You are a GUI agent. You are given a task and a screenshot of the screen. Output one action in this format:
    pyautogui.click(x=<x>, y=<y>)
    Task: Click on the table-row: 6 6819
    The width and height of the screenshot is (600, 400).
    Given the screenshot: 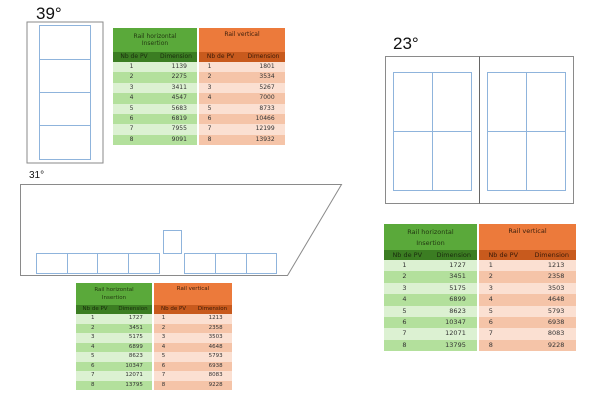 What is the action you would take?
    pyautogui.click(x=155, y=119)
    